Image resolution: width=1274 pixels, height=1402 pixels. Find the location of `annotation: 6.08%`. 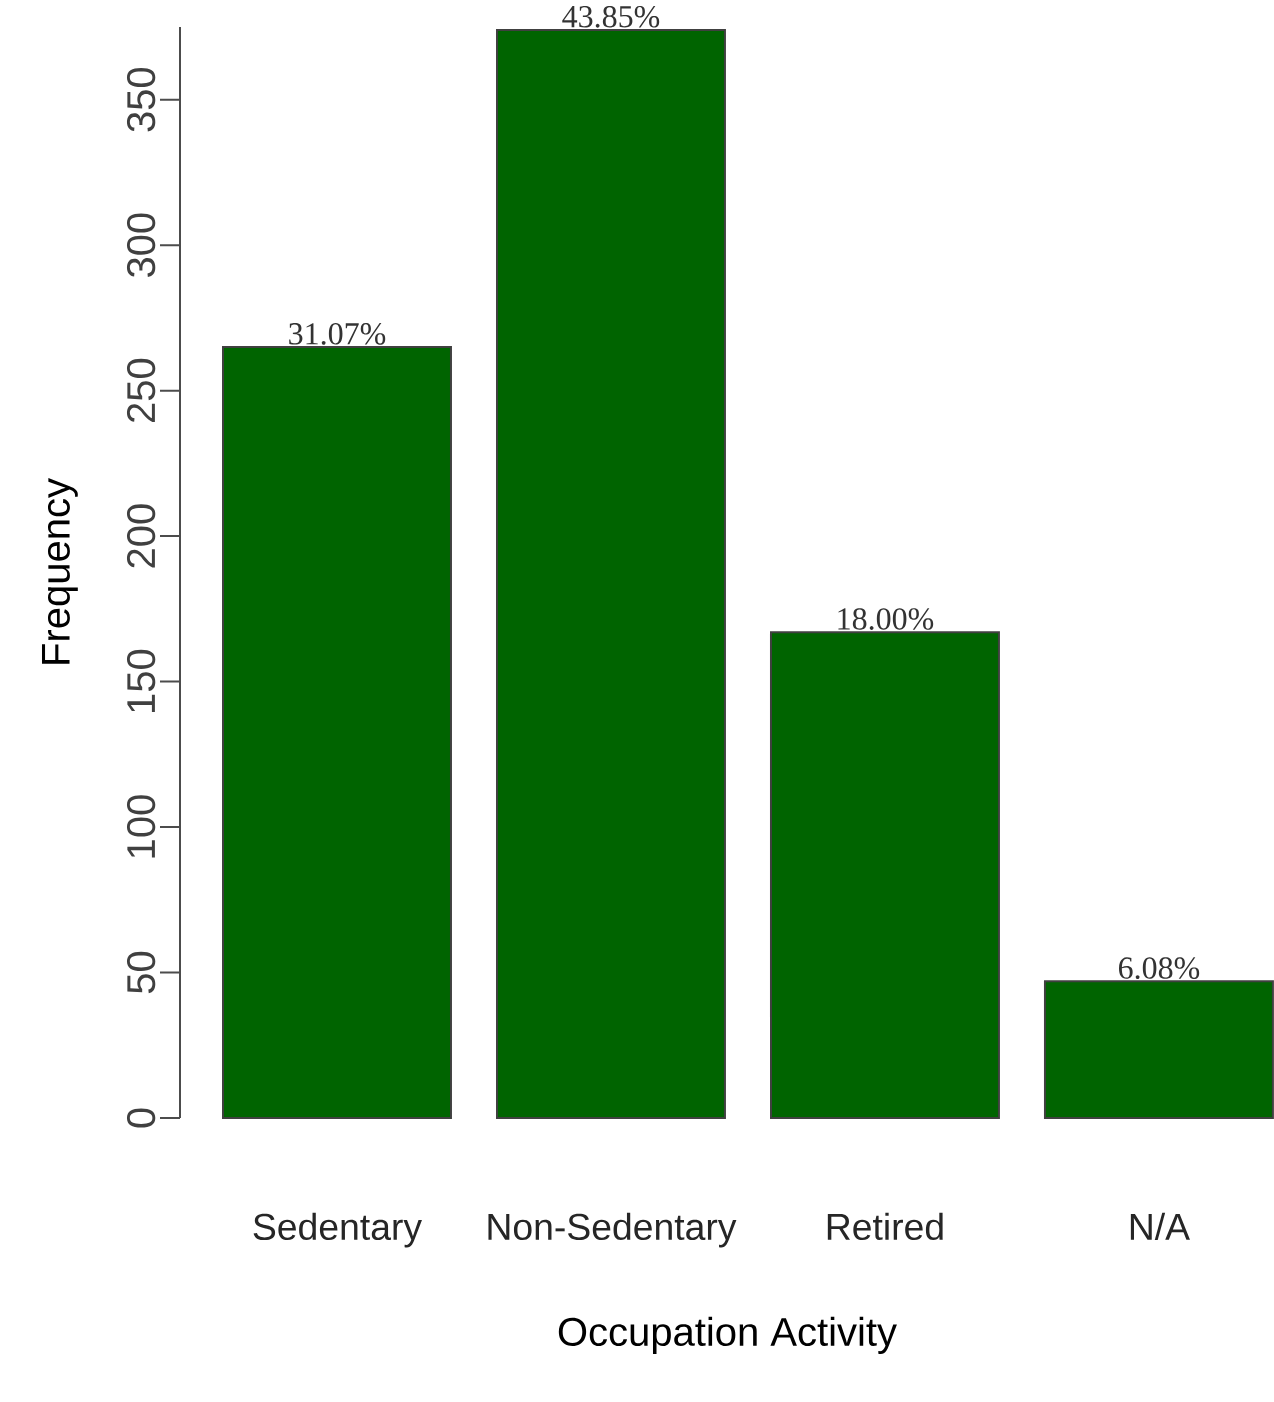

annotation: 6.08% is located at coordinates (1159, 968).